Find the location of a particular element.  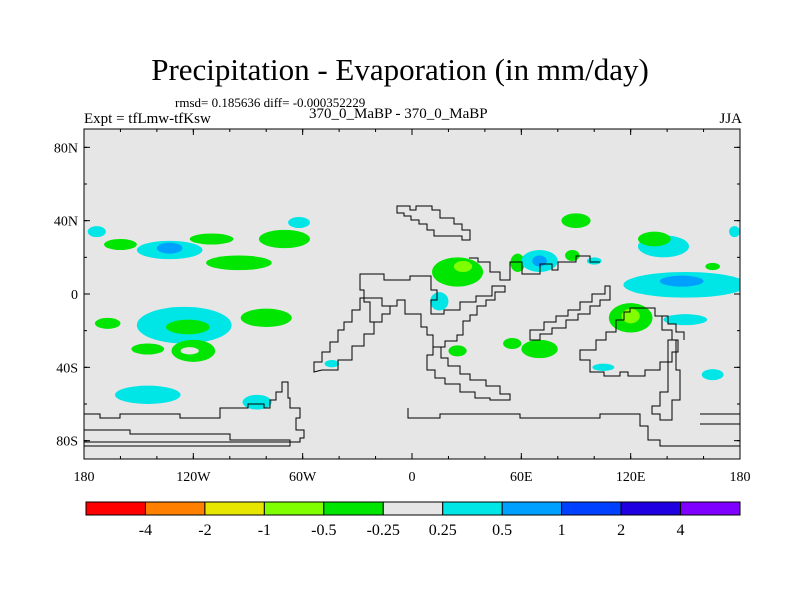

colorbar-label: -1 is located at coordinates (264, 530).